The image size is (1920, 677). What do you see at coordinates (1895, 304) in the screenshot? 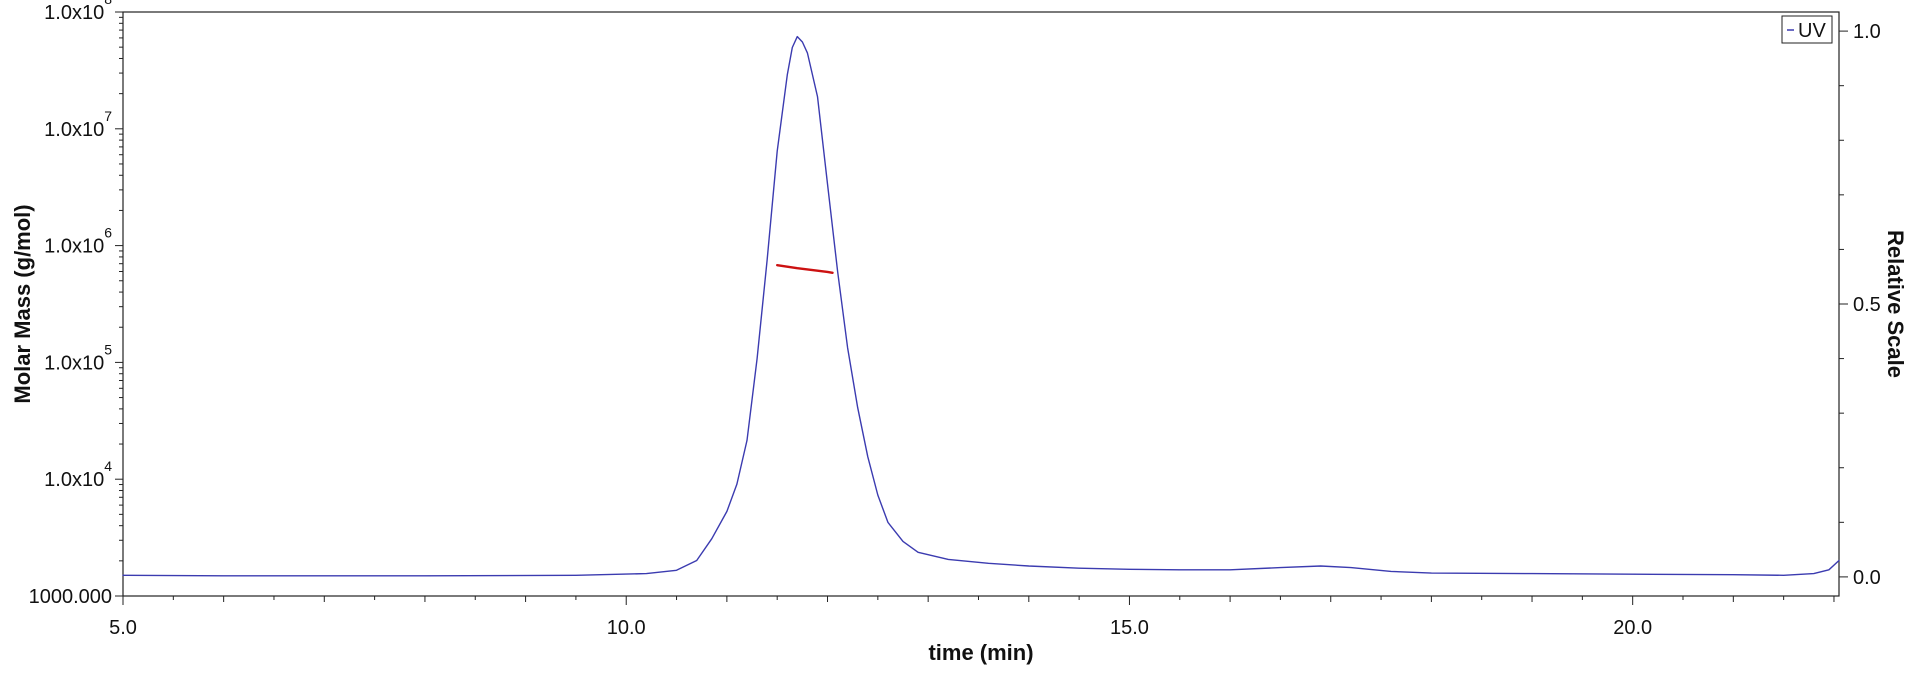
I see `y-axis-right-title: Relative Scale` at bounding box center [1895, 304].